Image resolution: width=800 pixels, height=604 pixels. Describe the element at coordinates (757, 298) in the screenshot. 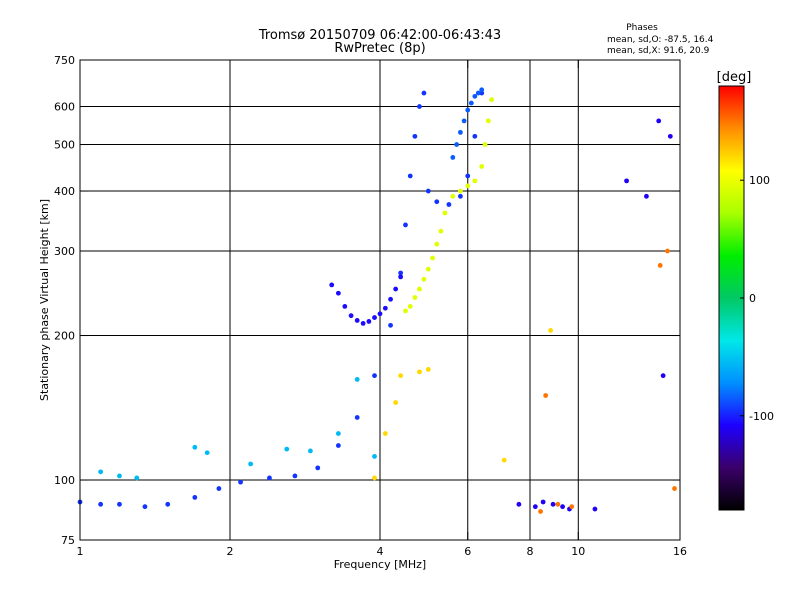

I see `colorbar-ticks: 100 0 -100` at that location.